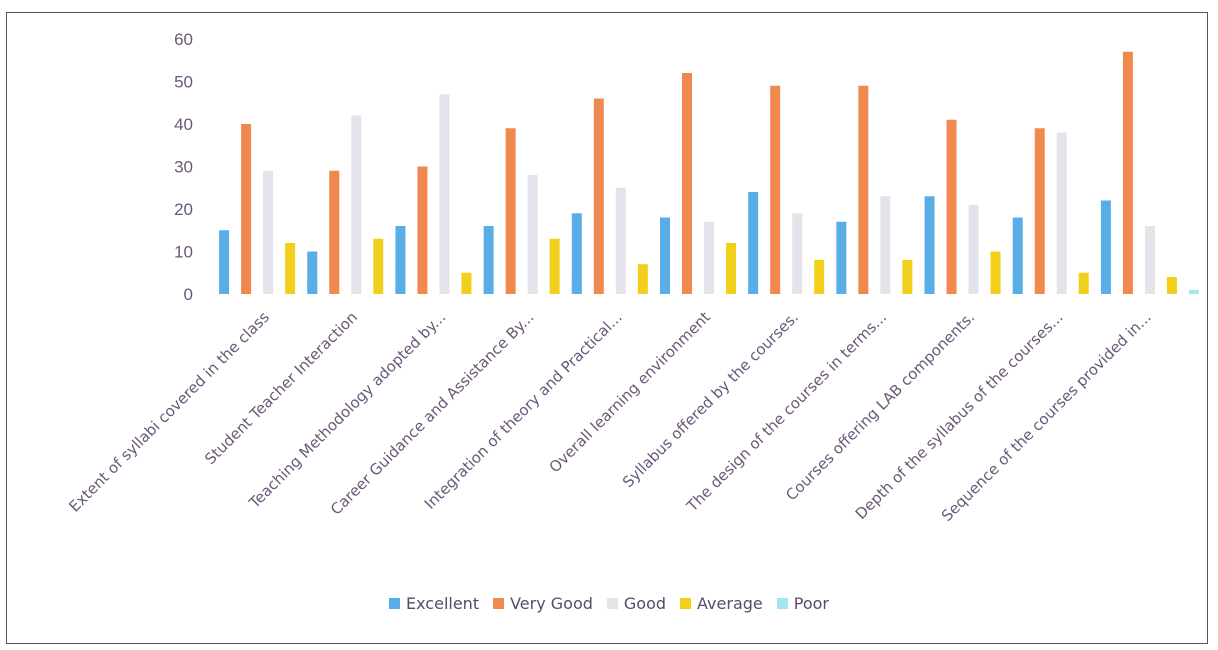 The image size is (1218, 650). I want to click on legend-item-excellent: Excellent, so click(434, 603).